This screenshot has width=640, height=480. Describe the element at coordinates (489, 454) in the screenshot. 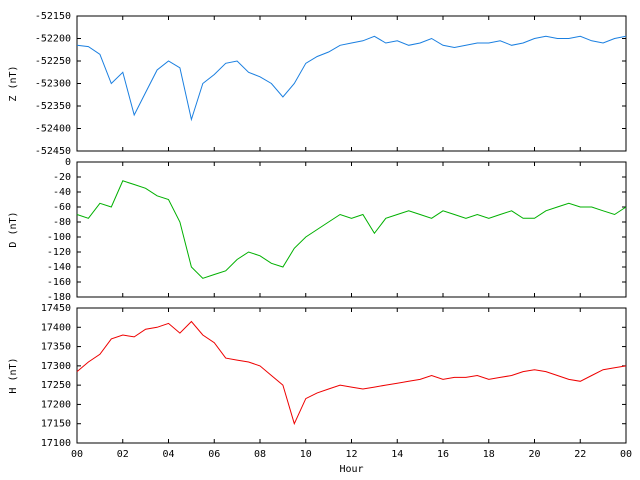

I see `x-tick-label: 18` at that location.